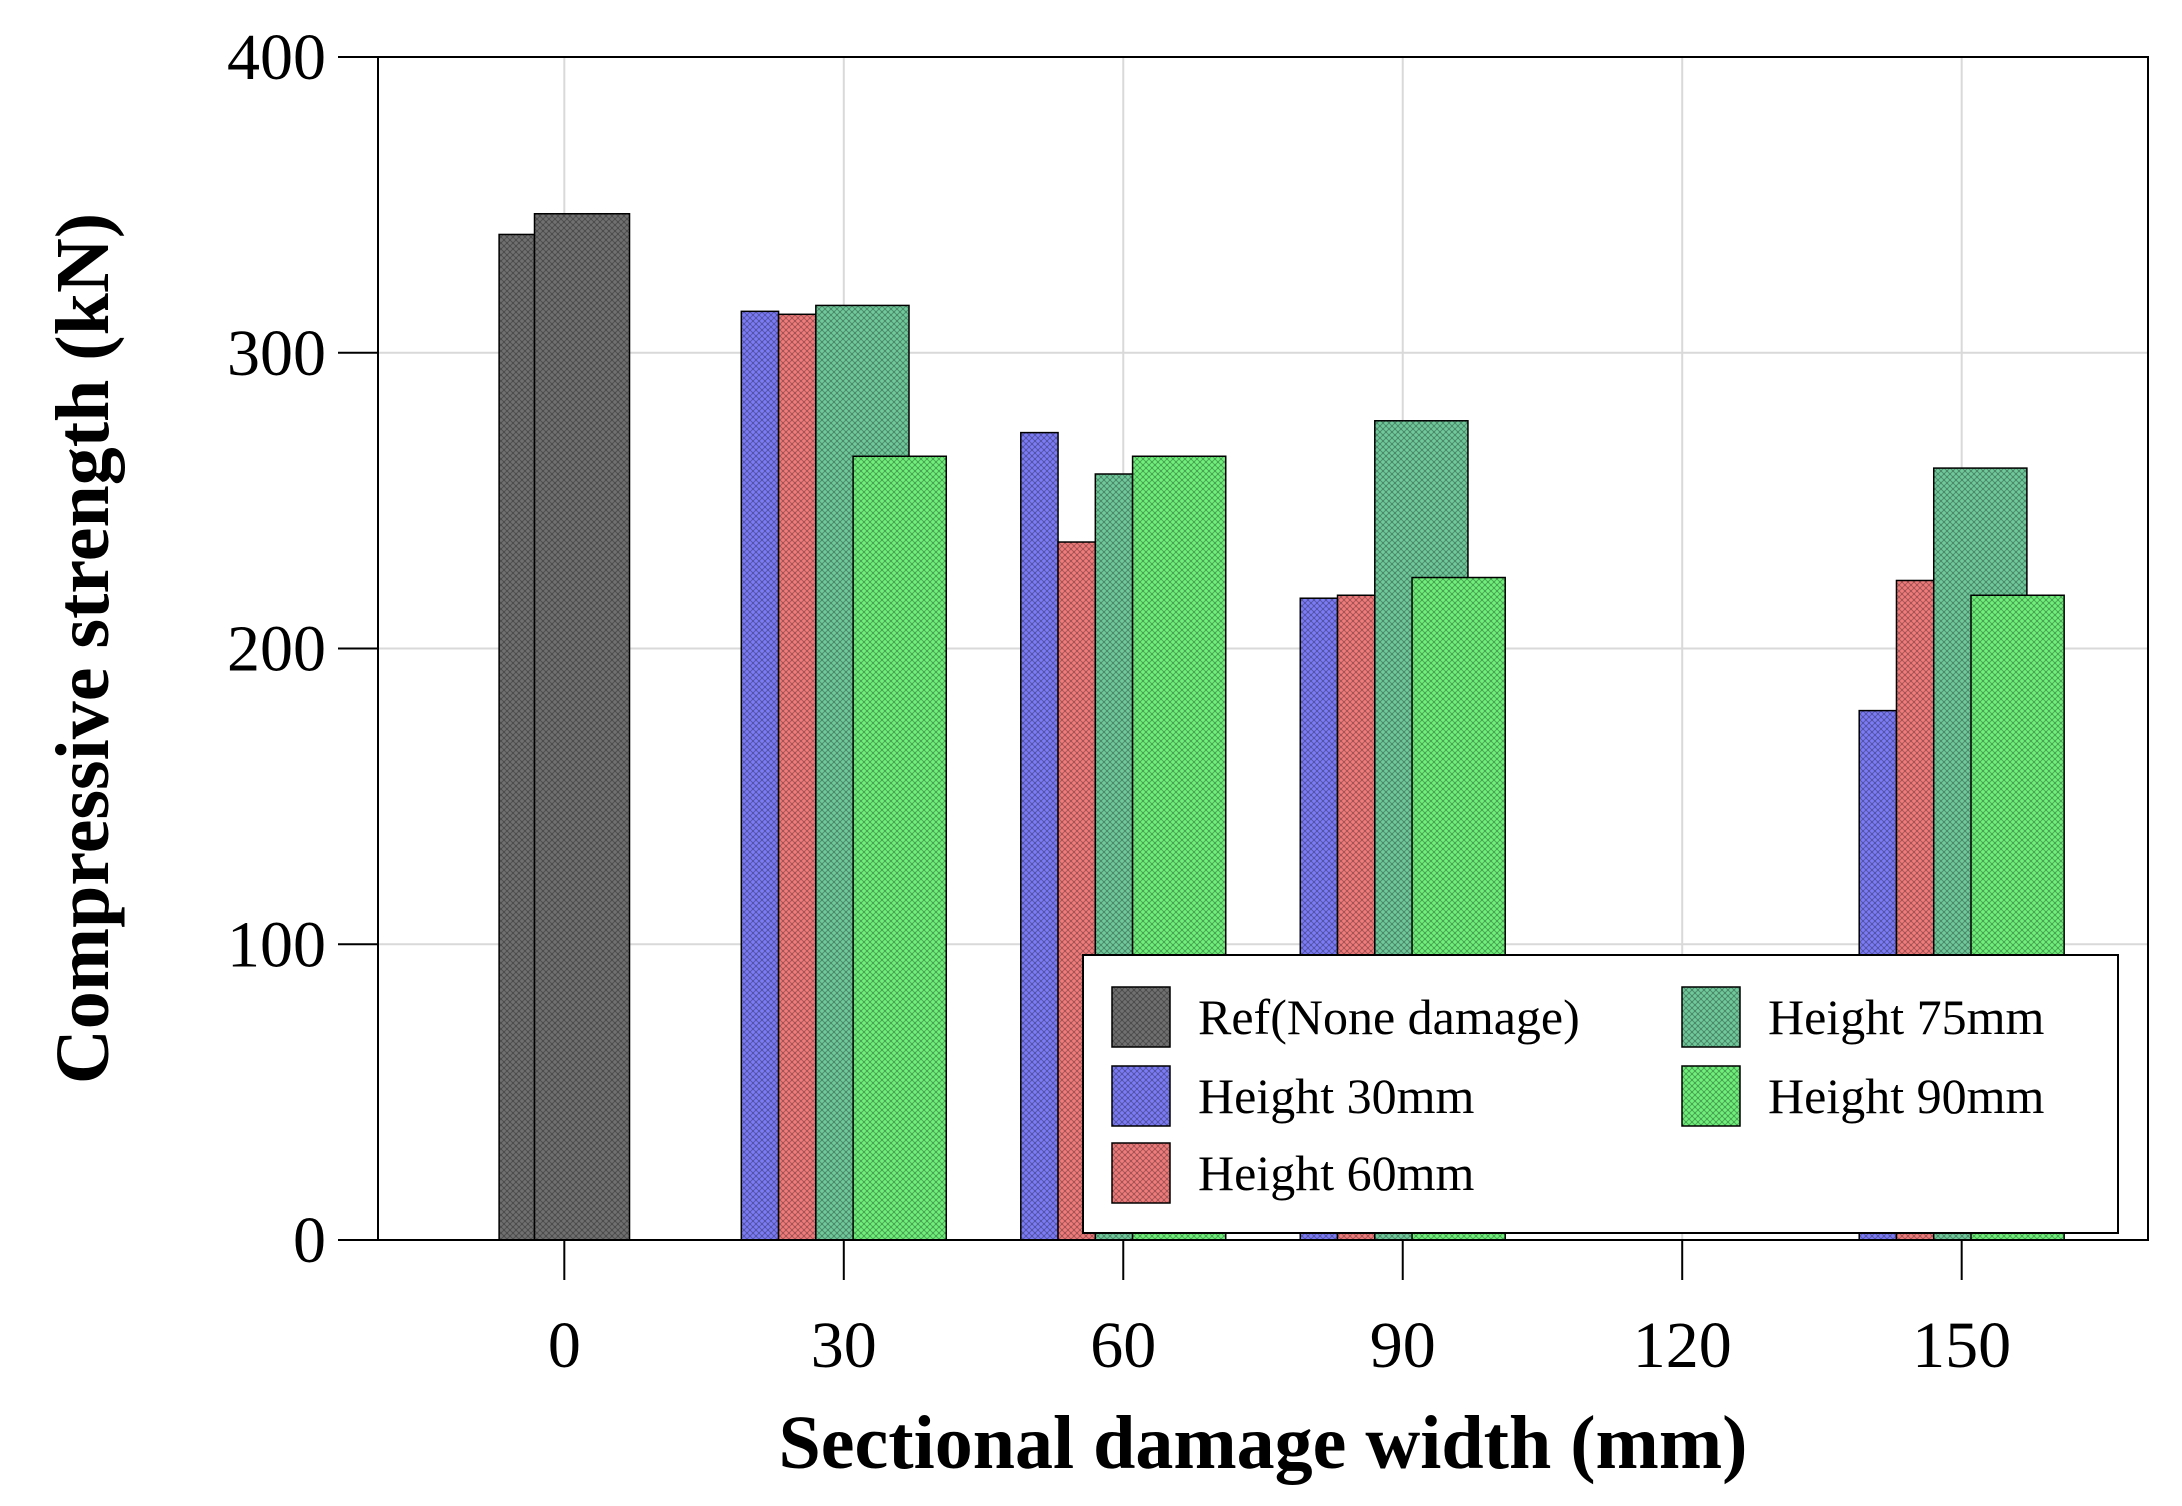  I want to click on x-tick-label: 90, so click(1403, 1345).